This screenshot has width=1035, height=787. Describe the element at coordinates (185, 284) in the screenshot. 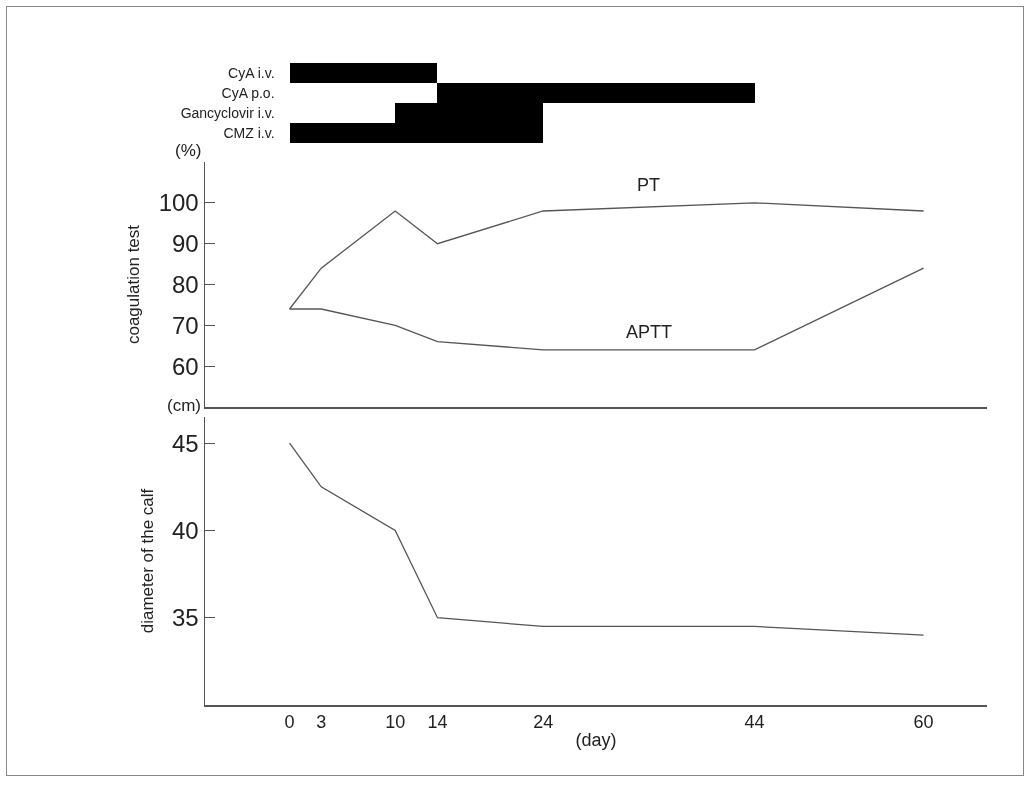

I see `y-tick-label: 80` at that location.